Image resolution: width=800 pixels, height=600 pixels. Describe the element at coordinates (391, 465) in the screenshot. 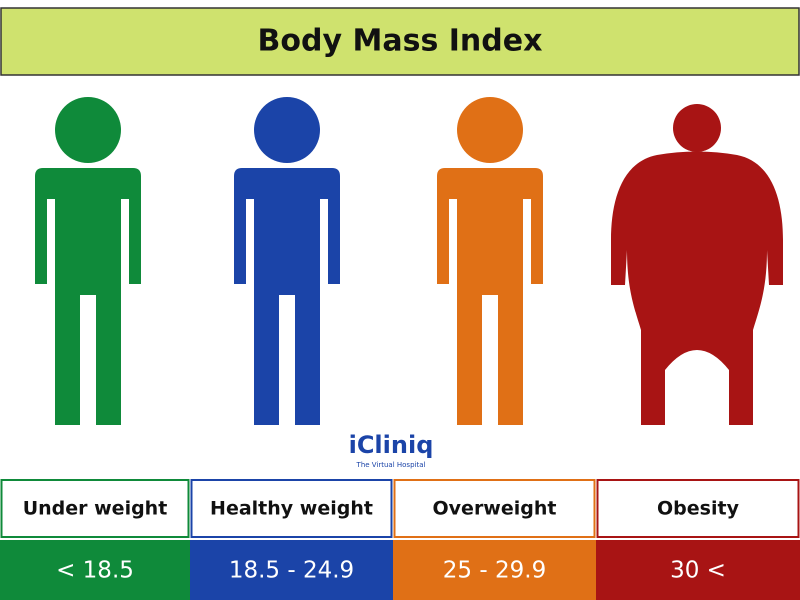

I see `logo-tagline: The Virtual Hospital` at that location.